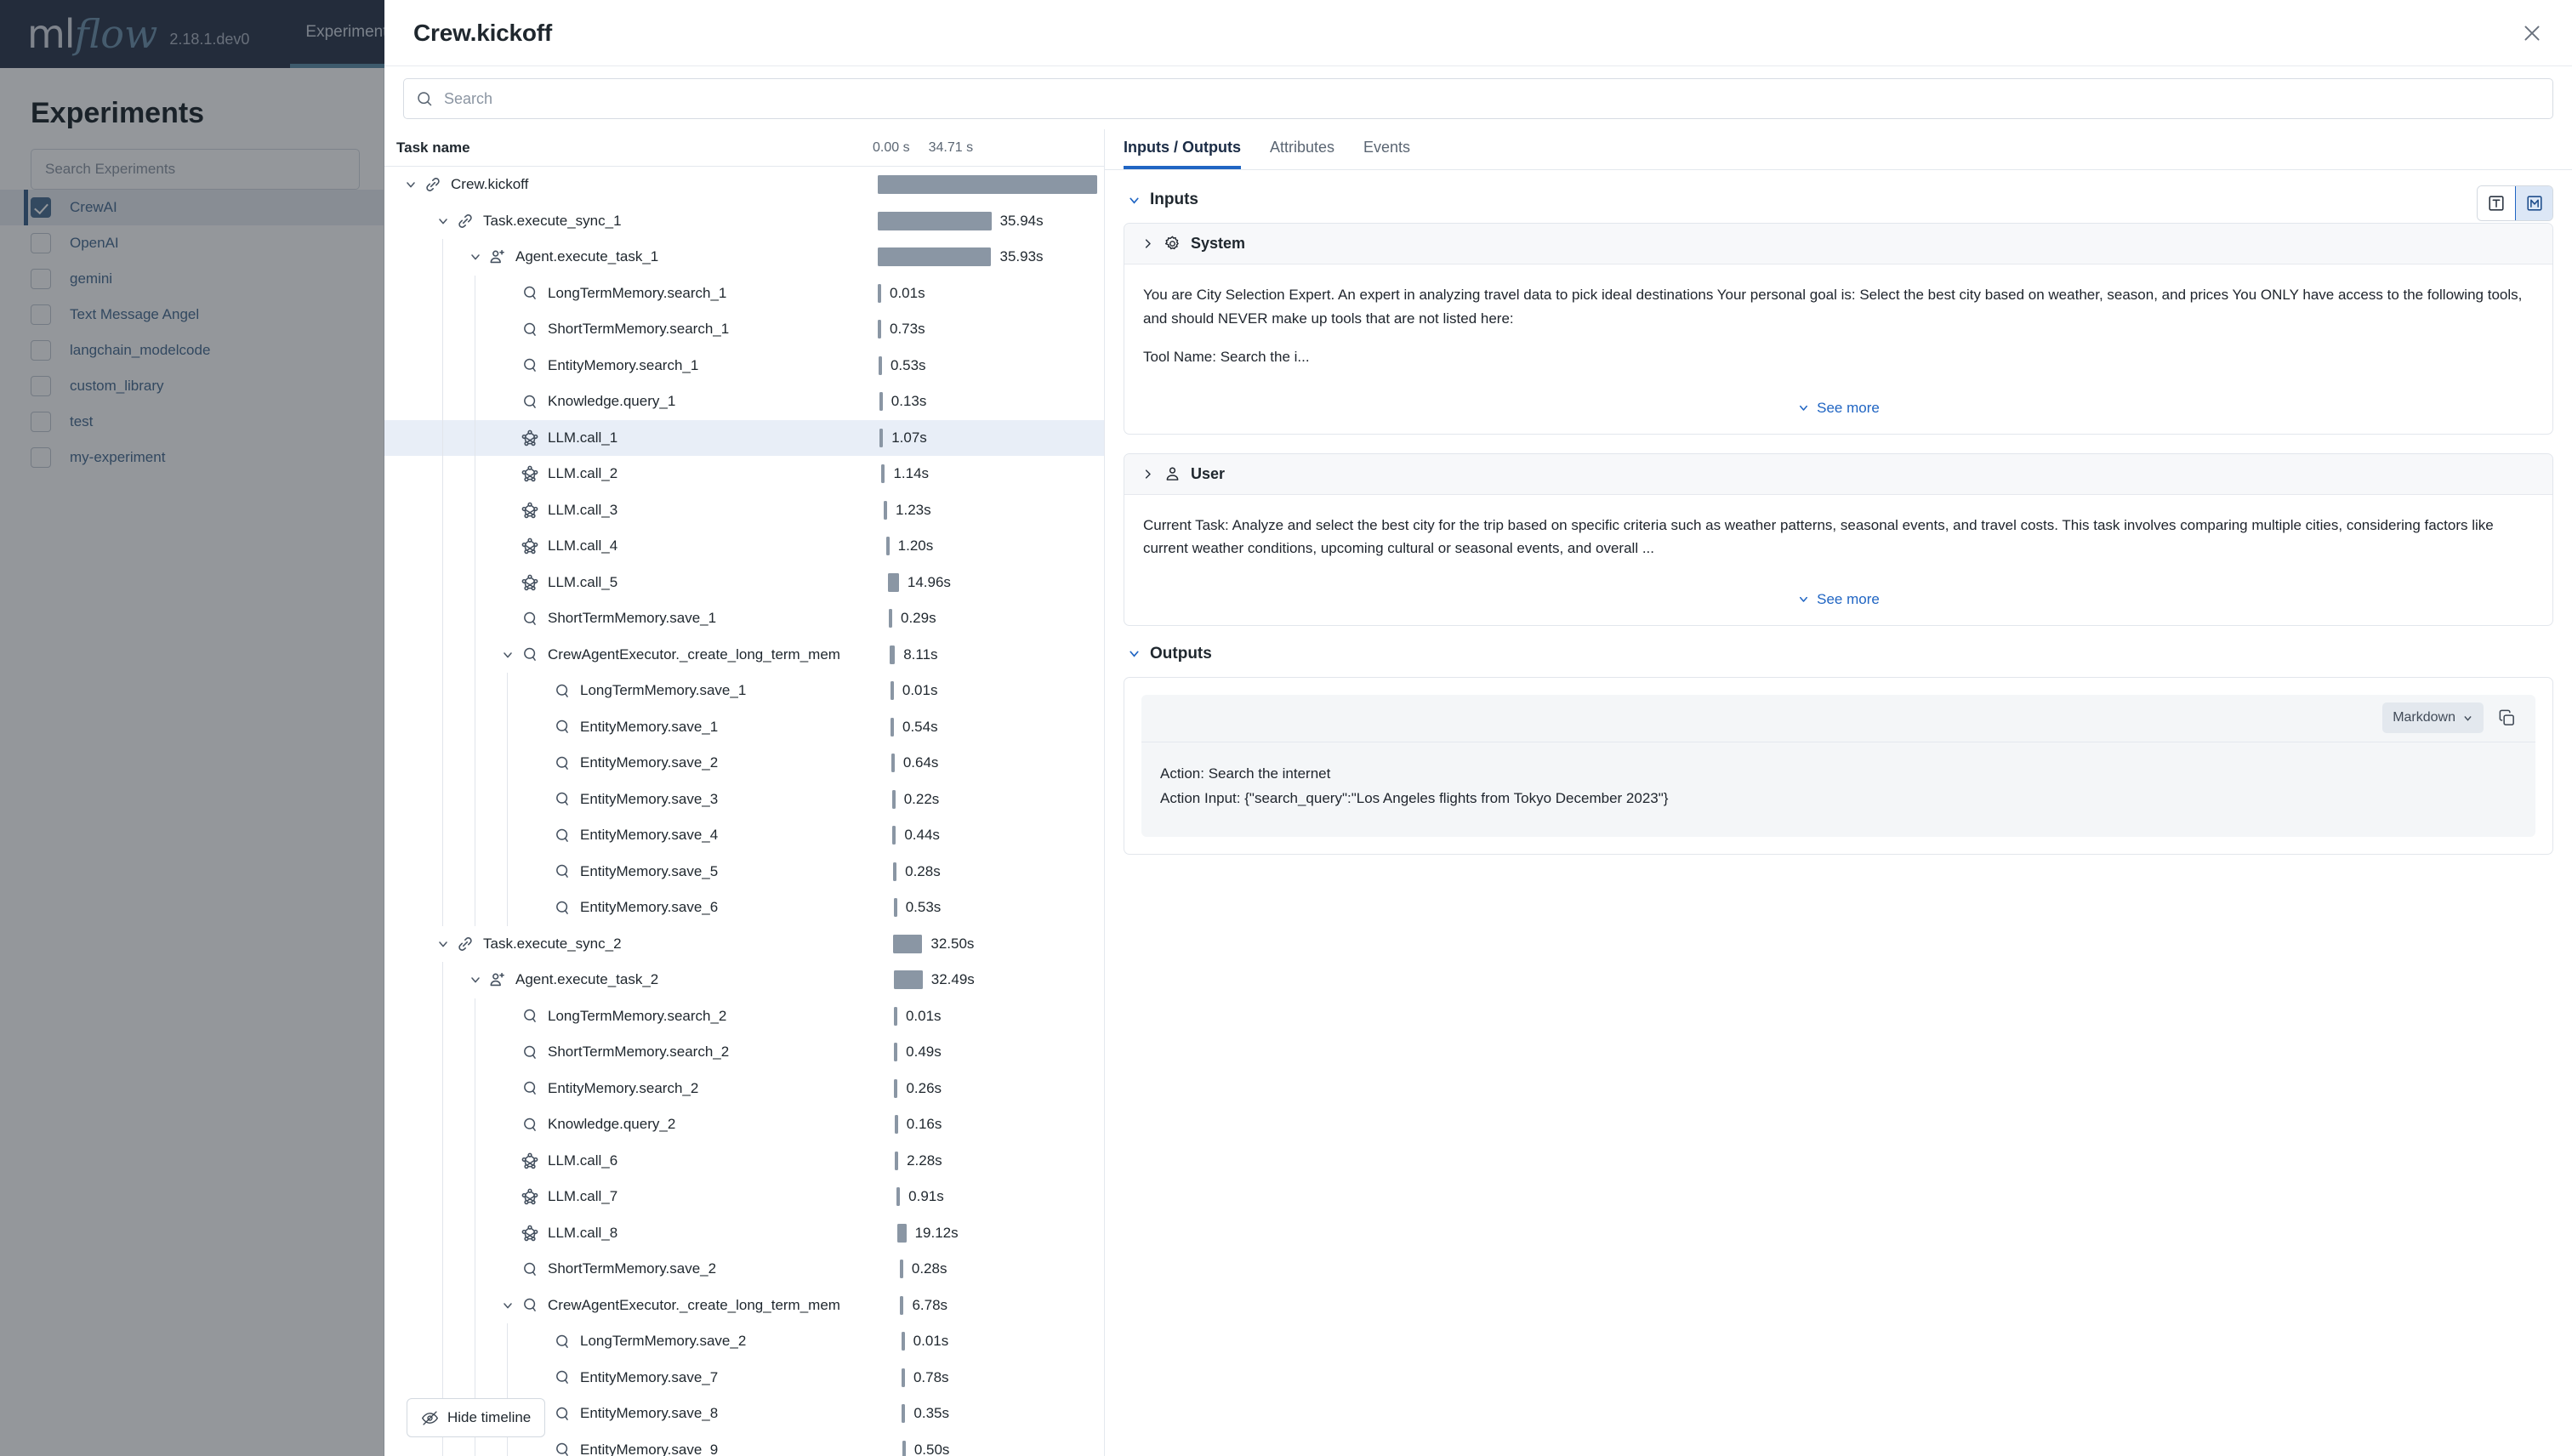 This screenshot has height=1456, width=2572. Describe the element at coordinates (744, 1443) in the screenshot. I see `task-row: EntityMemory.save_9 0.50s` at that location.